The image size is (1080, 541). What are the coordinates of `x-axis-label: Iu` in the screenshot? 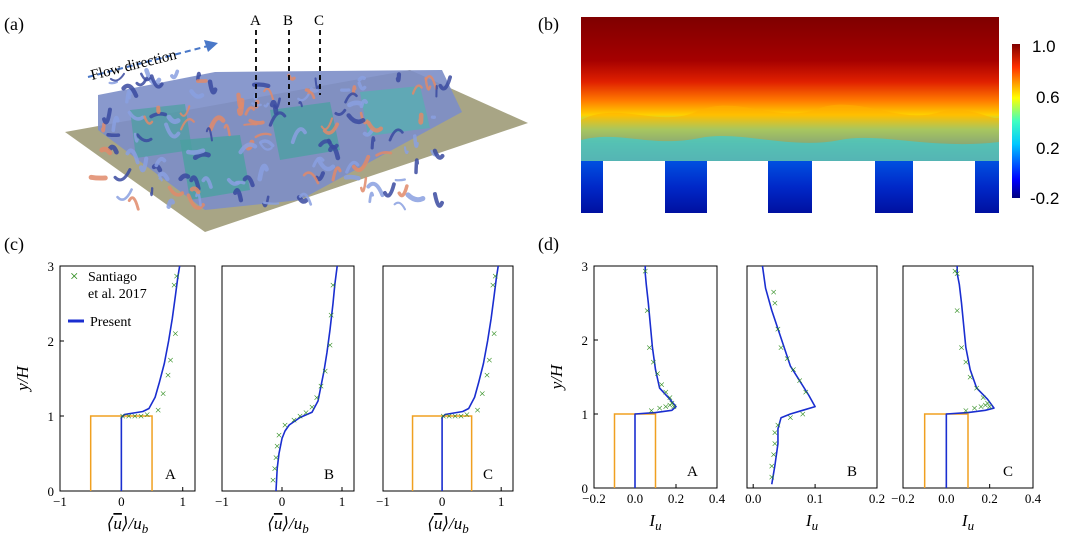 It's located at (968, 522).